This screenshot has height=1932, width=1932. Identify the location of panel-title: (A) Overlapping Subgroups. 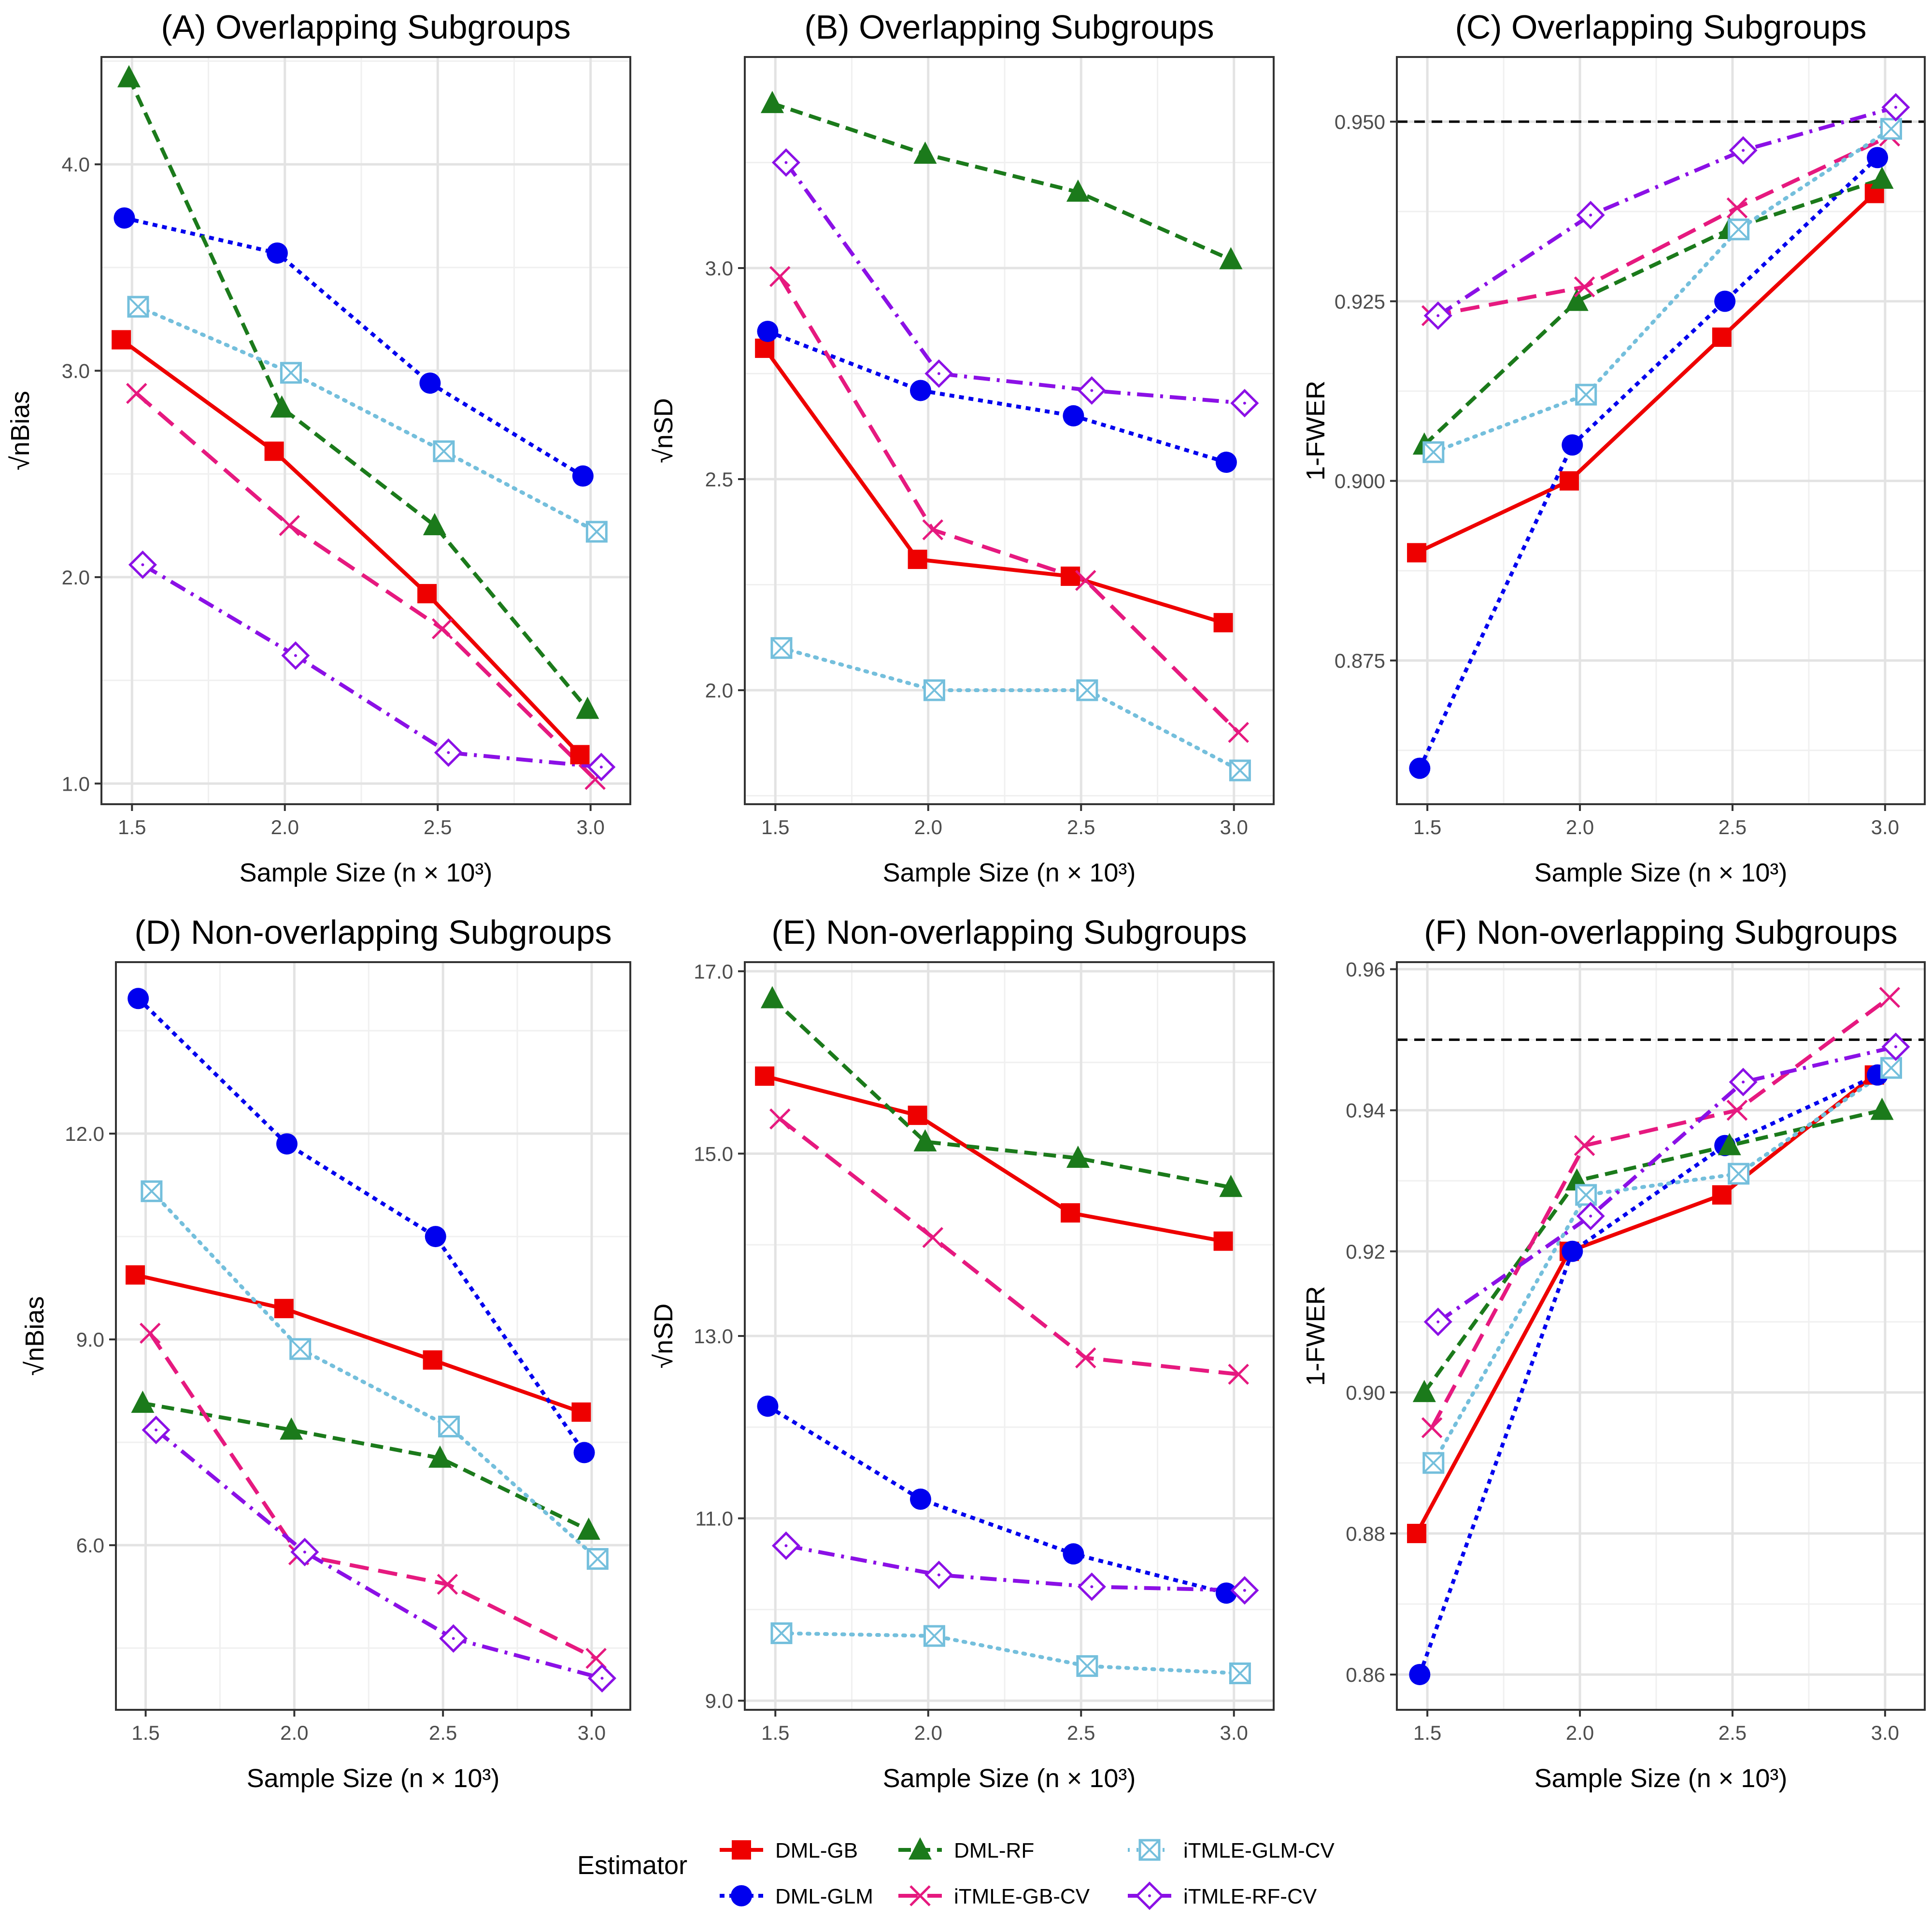
(365, 27).